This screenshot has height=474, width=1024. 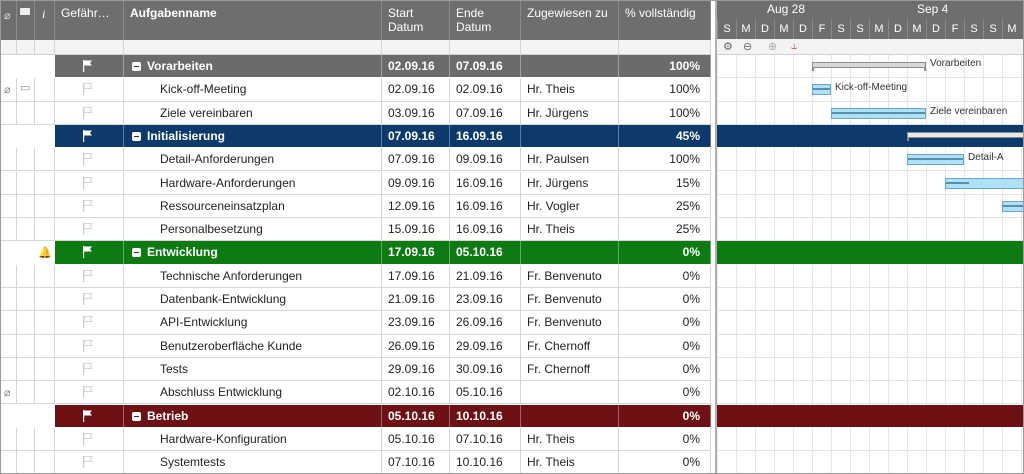 What do you see at coordinates (665, 182) in the screenshot?
I see `pct-cell: 15%` at bounding box center [665, 182].